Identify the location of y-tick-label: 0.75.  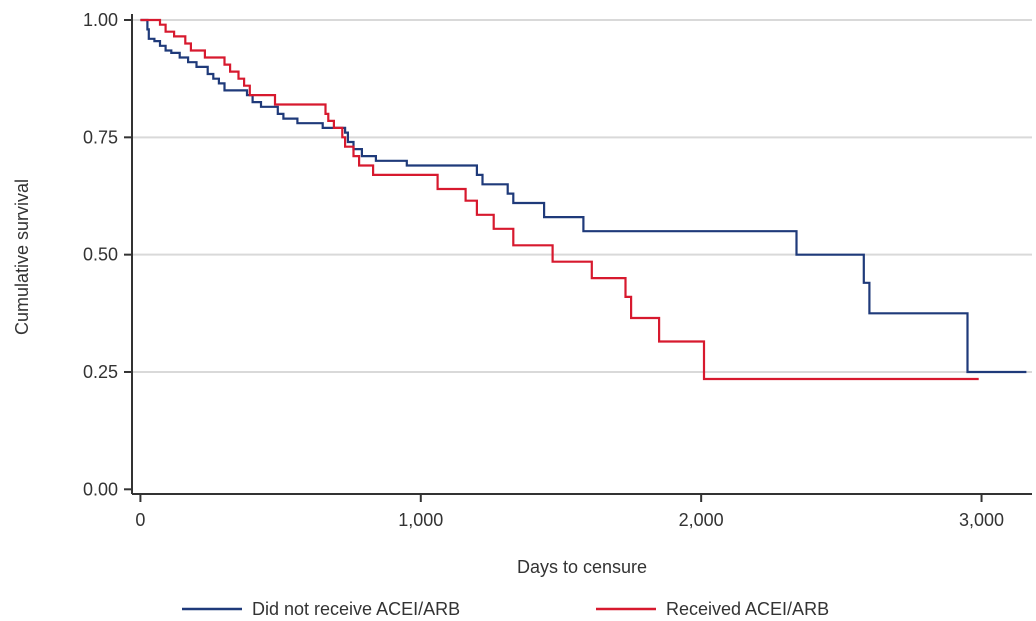
(100, 137).